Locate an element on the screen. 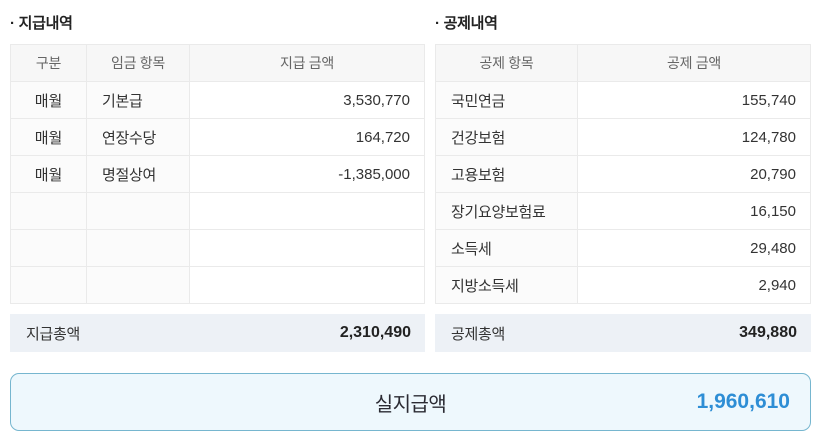 The image size is (821, 444). table-row: 고용보험 20,790 is located at coordinates (623, 174).